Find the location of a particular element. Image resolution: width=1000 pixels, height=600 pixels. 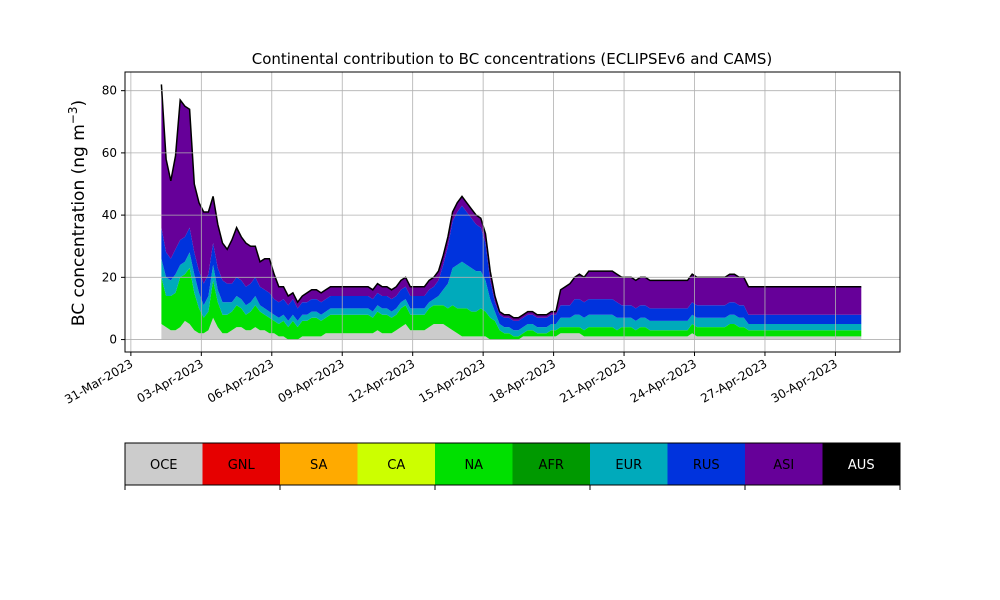

colorbar-swatch-eur is located at coordinates (629, 464).